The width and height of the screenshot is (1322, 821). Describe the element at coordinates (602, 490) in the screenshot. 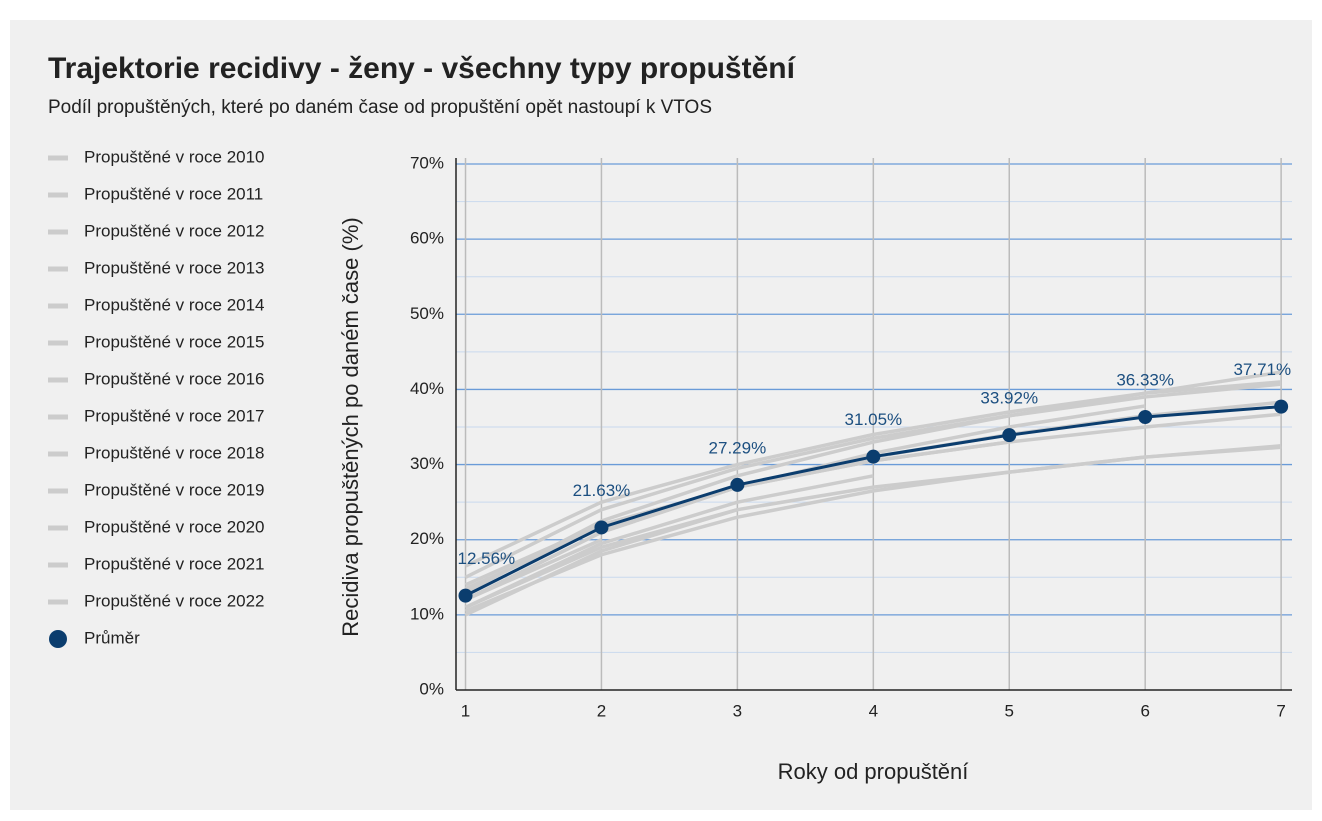

I see `data-label: 21.63%` at that location.